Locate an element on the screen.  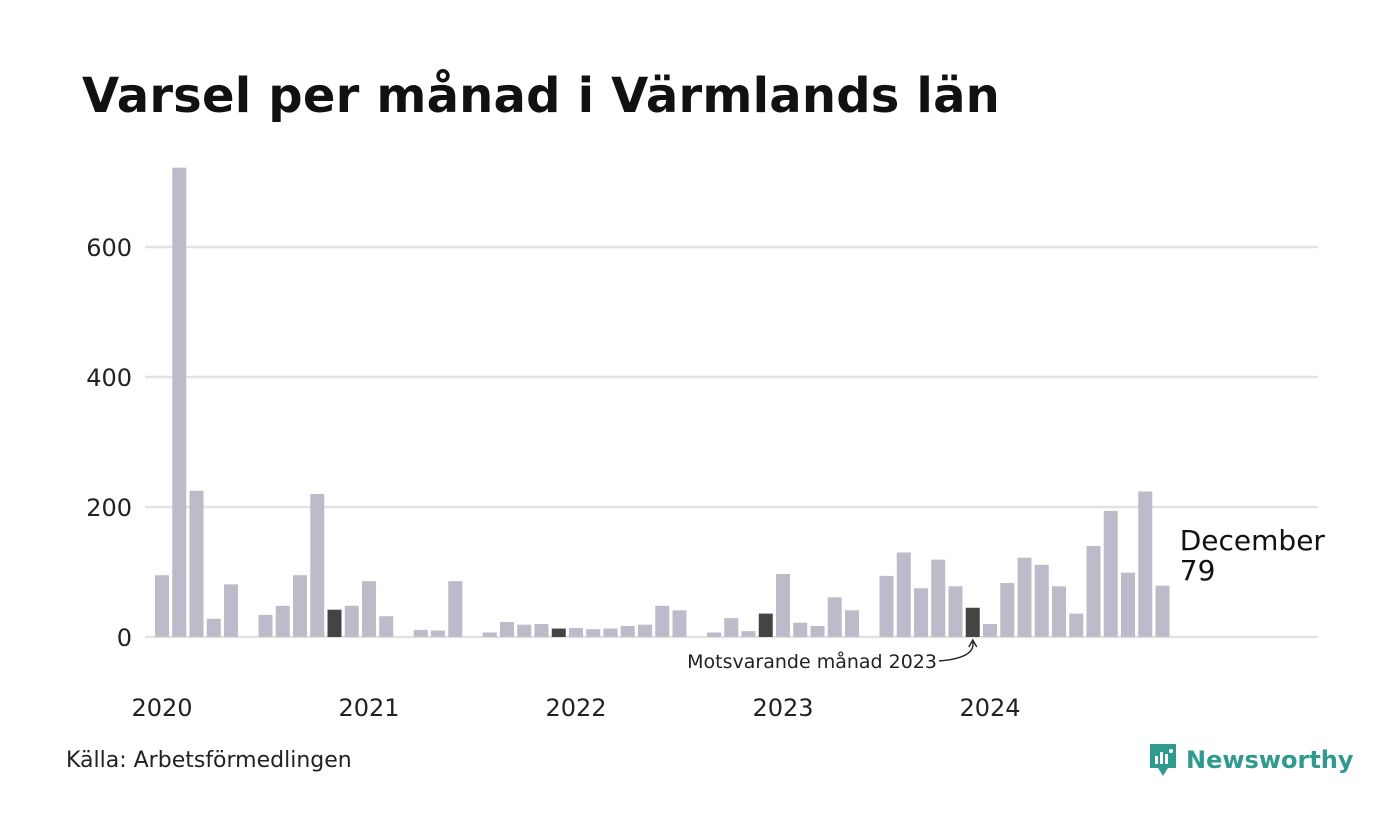
x-tick-label: 2023 is located at coordinates (782, 708).